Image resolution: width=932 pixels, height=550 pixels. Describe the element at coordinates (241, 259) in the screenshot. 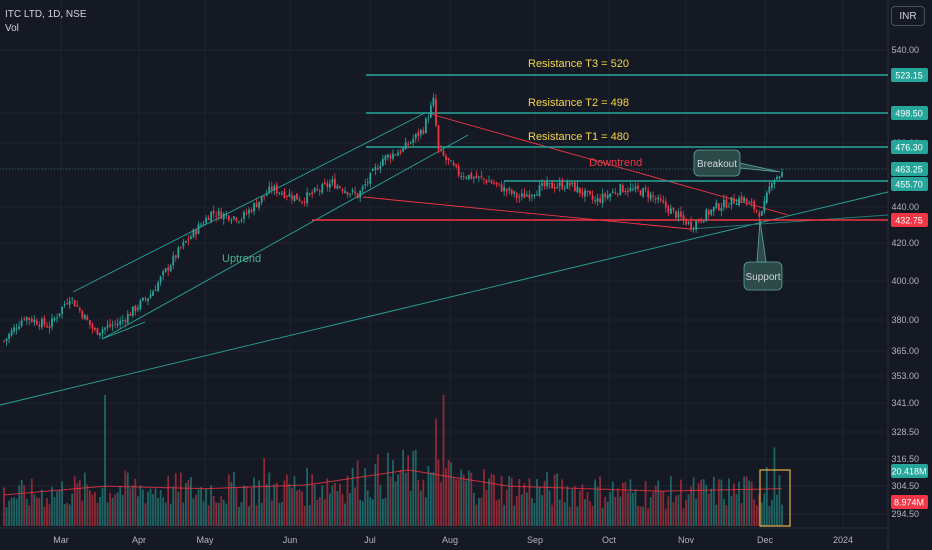

I see `uptrend-label: Uptrend` at that location.